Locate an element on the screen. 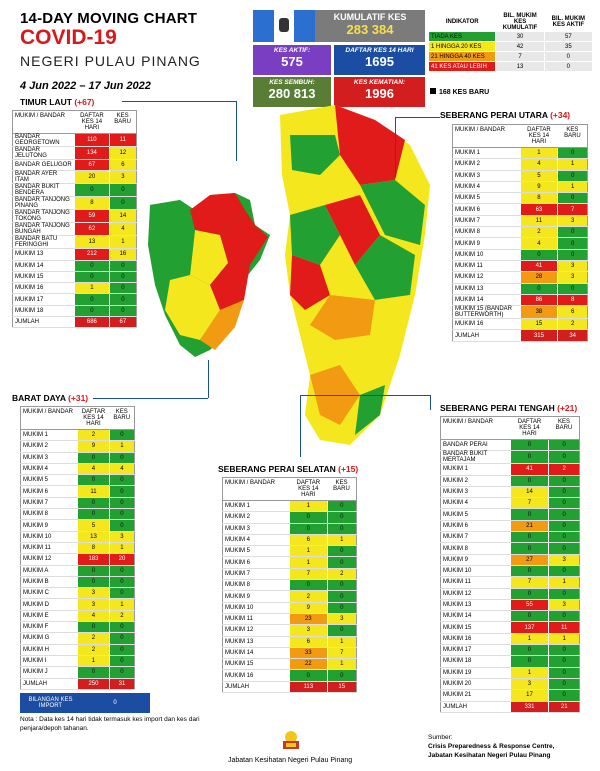 This screenshot has height=771, width=600. aktif-label: KES AKTIF: is located at coordinates (292, 50).